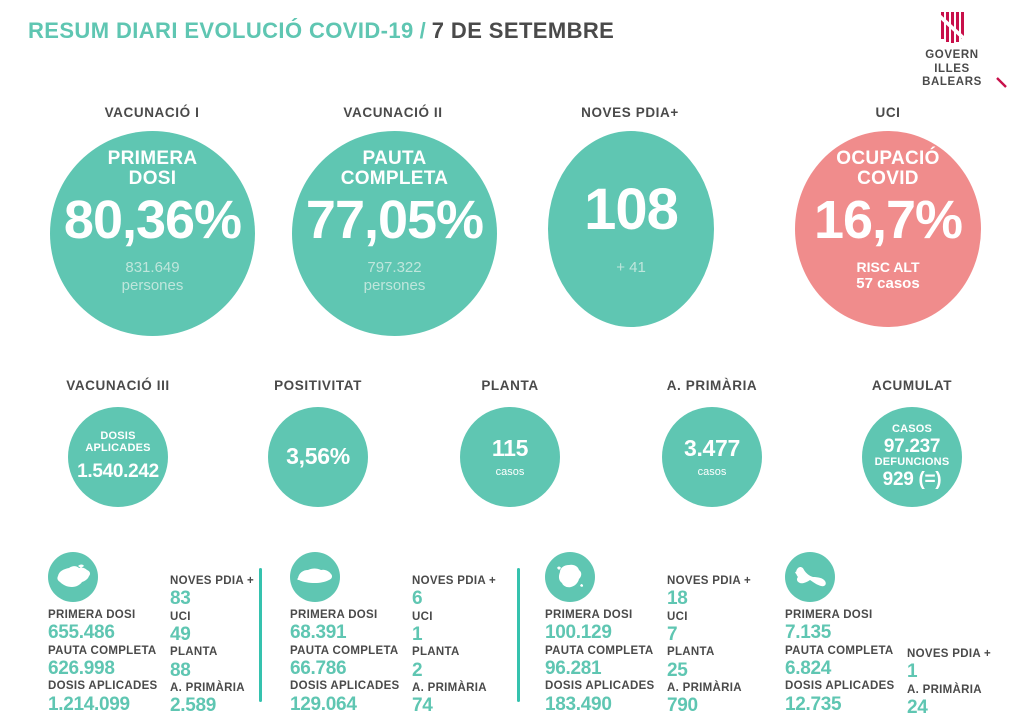  What do you see at coordinates (912, 672) in the screenshot?
I see `stat-value: 1` at bounding box center [912, 672].